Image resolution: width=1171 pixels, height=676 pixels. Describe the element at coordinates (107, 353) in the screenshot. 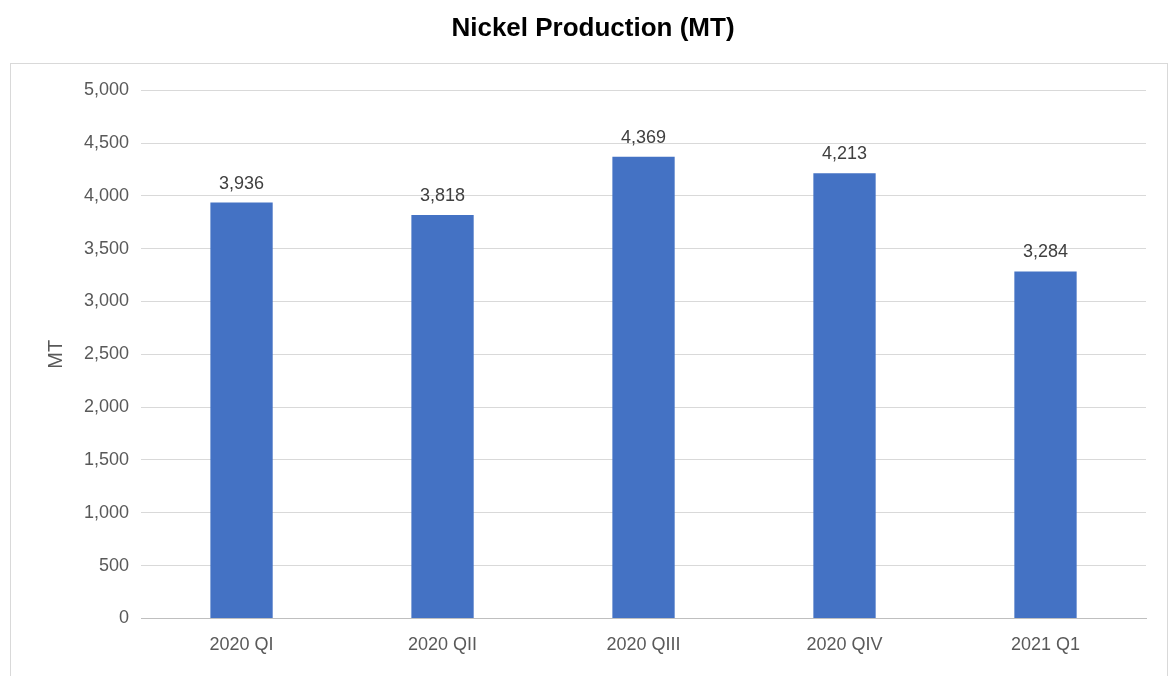

I see `y-tick-label: 2,500` at that location.